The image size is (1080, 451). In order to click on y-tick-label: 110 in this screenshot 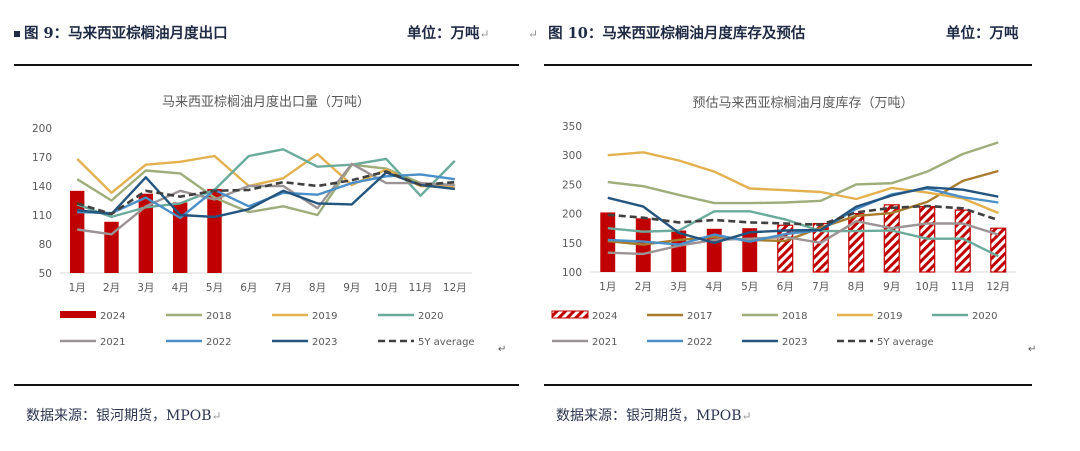, I will do `click(42, 216)`.